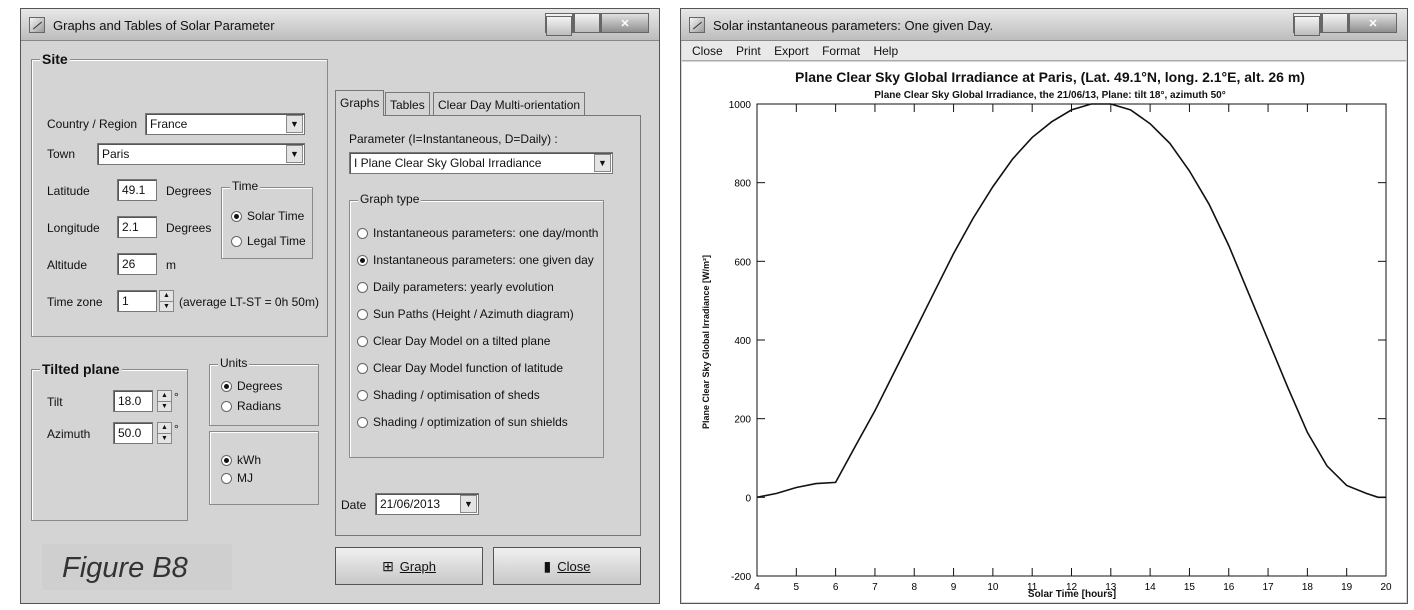 Image resolution: width=1414 pixels, height=610 pixels. Describe the element at coordinates (1386, 587) in the screenshot. I see `x-tick-label: 20` at that location.